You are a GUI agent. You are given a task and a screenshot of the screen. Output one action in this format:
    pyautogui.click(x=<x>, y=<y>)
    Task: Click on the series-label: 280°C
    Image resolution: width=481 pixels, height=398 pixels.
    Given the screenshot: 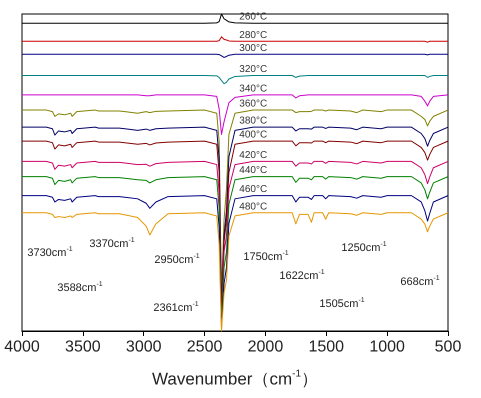 What is the action you would take?
    pyautogui.click(x=253, y=35)
    